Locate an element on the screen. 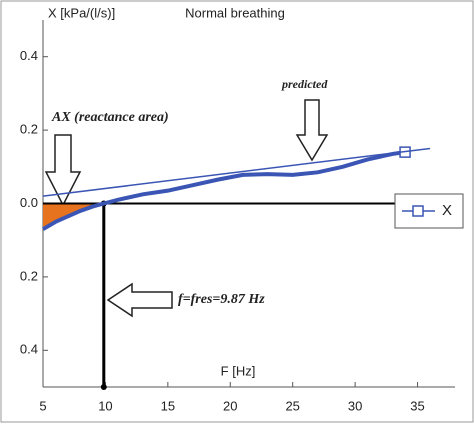  x-tick-label: 15 is located at coordinates (168, 405).